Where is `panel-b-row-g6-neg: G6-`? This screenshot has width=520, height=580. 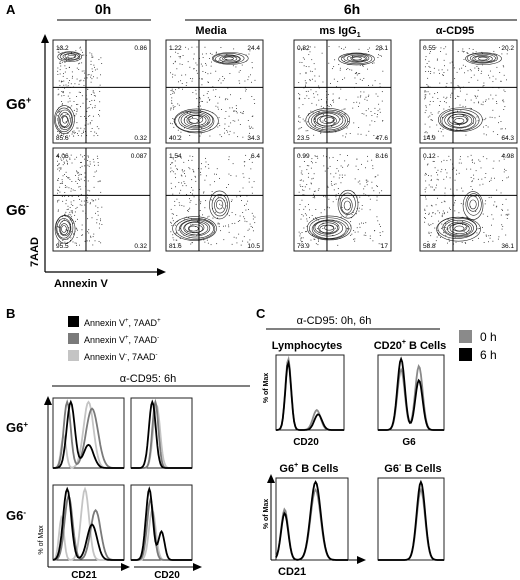
panel-b-row-g6-neg: G6- is located at coordinates (16, 515).